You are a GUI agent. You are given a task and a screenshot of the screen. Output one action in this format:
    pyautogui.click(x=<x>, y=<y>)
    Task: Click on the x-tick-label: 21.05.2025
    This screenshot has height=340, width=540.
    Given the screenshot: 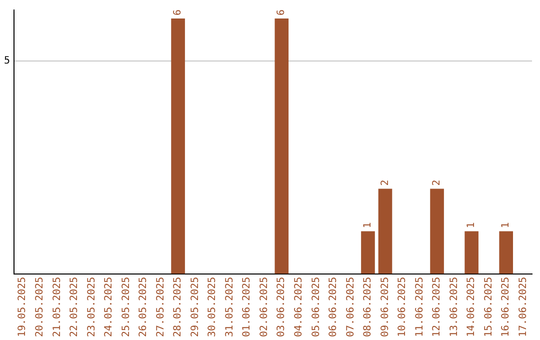 What is the action you would take?
    pyautogui.click(x=57, y=307)
    